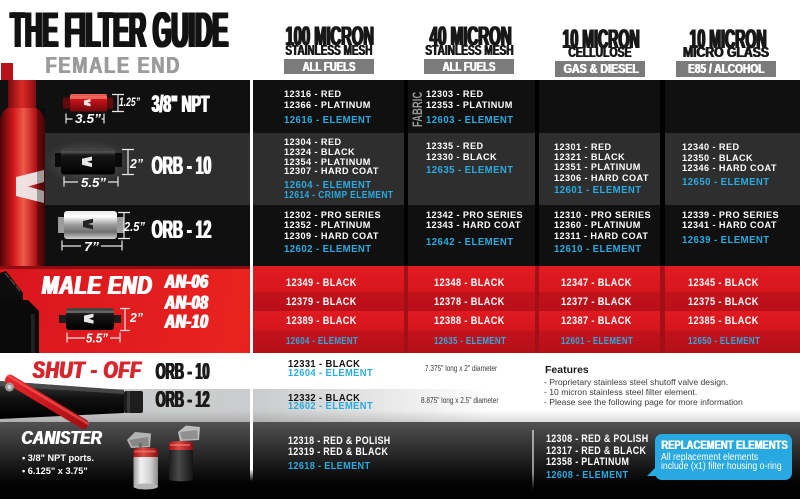 The image size is (800, 499). Describe the element at coordinates (92, 247) in the screenshot. I see `svg-text: 7”` at that location.